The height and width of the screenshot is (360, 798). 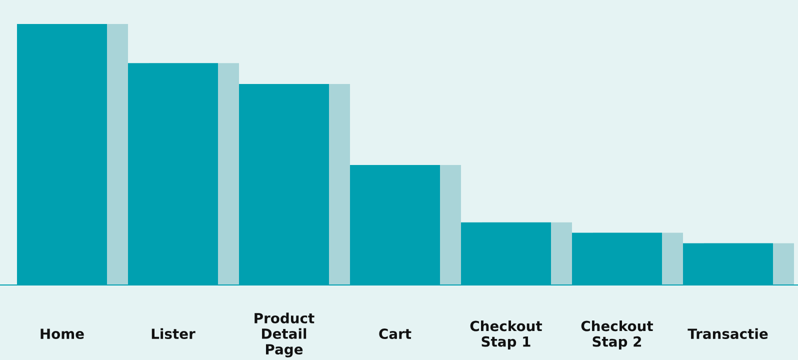 What do you see at coordinates (62, 334) in the screenshot?
I see `x-tick-label: Home` at bounding box center [62, 334].